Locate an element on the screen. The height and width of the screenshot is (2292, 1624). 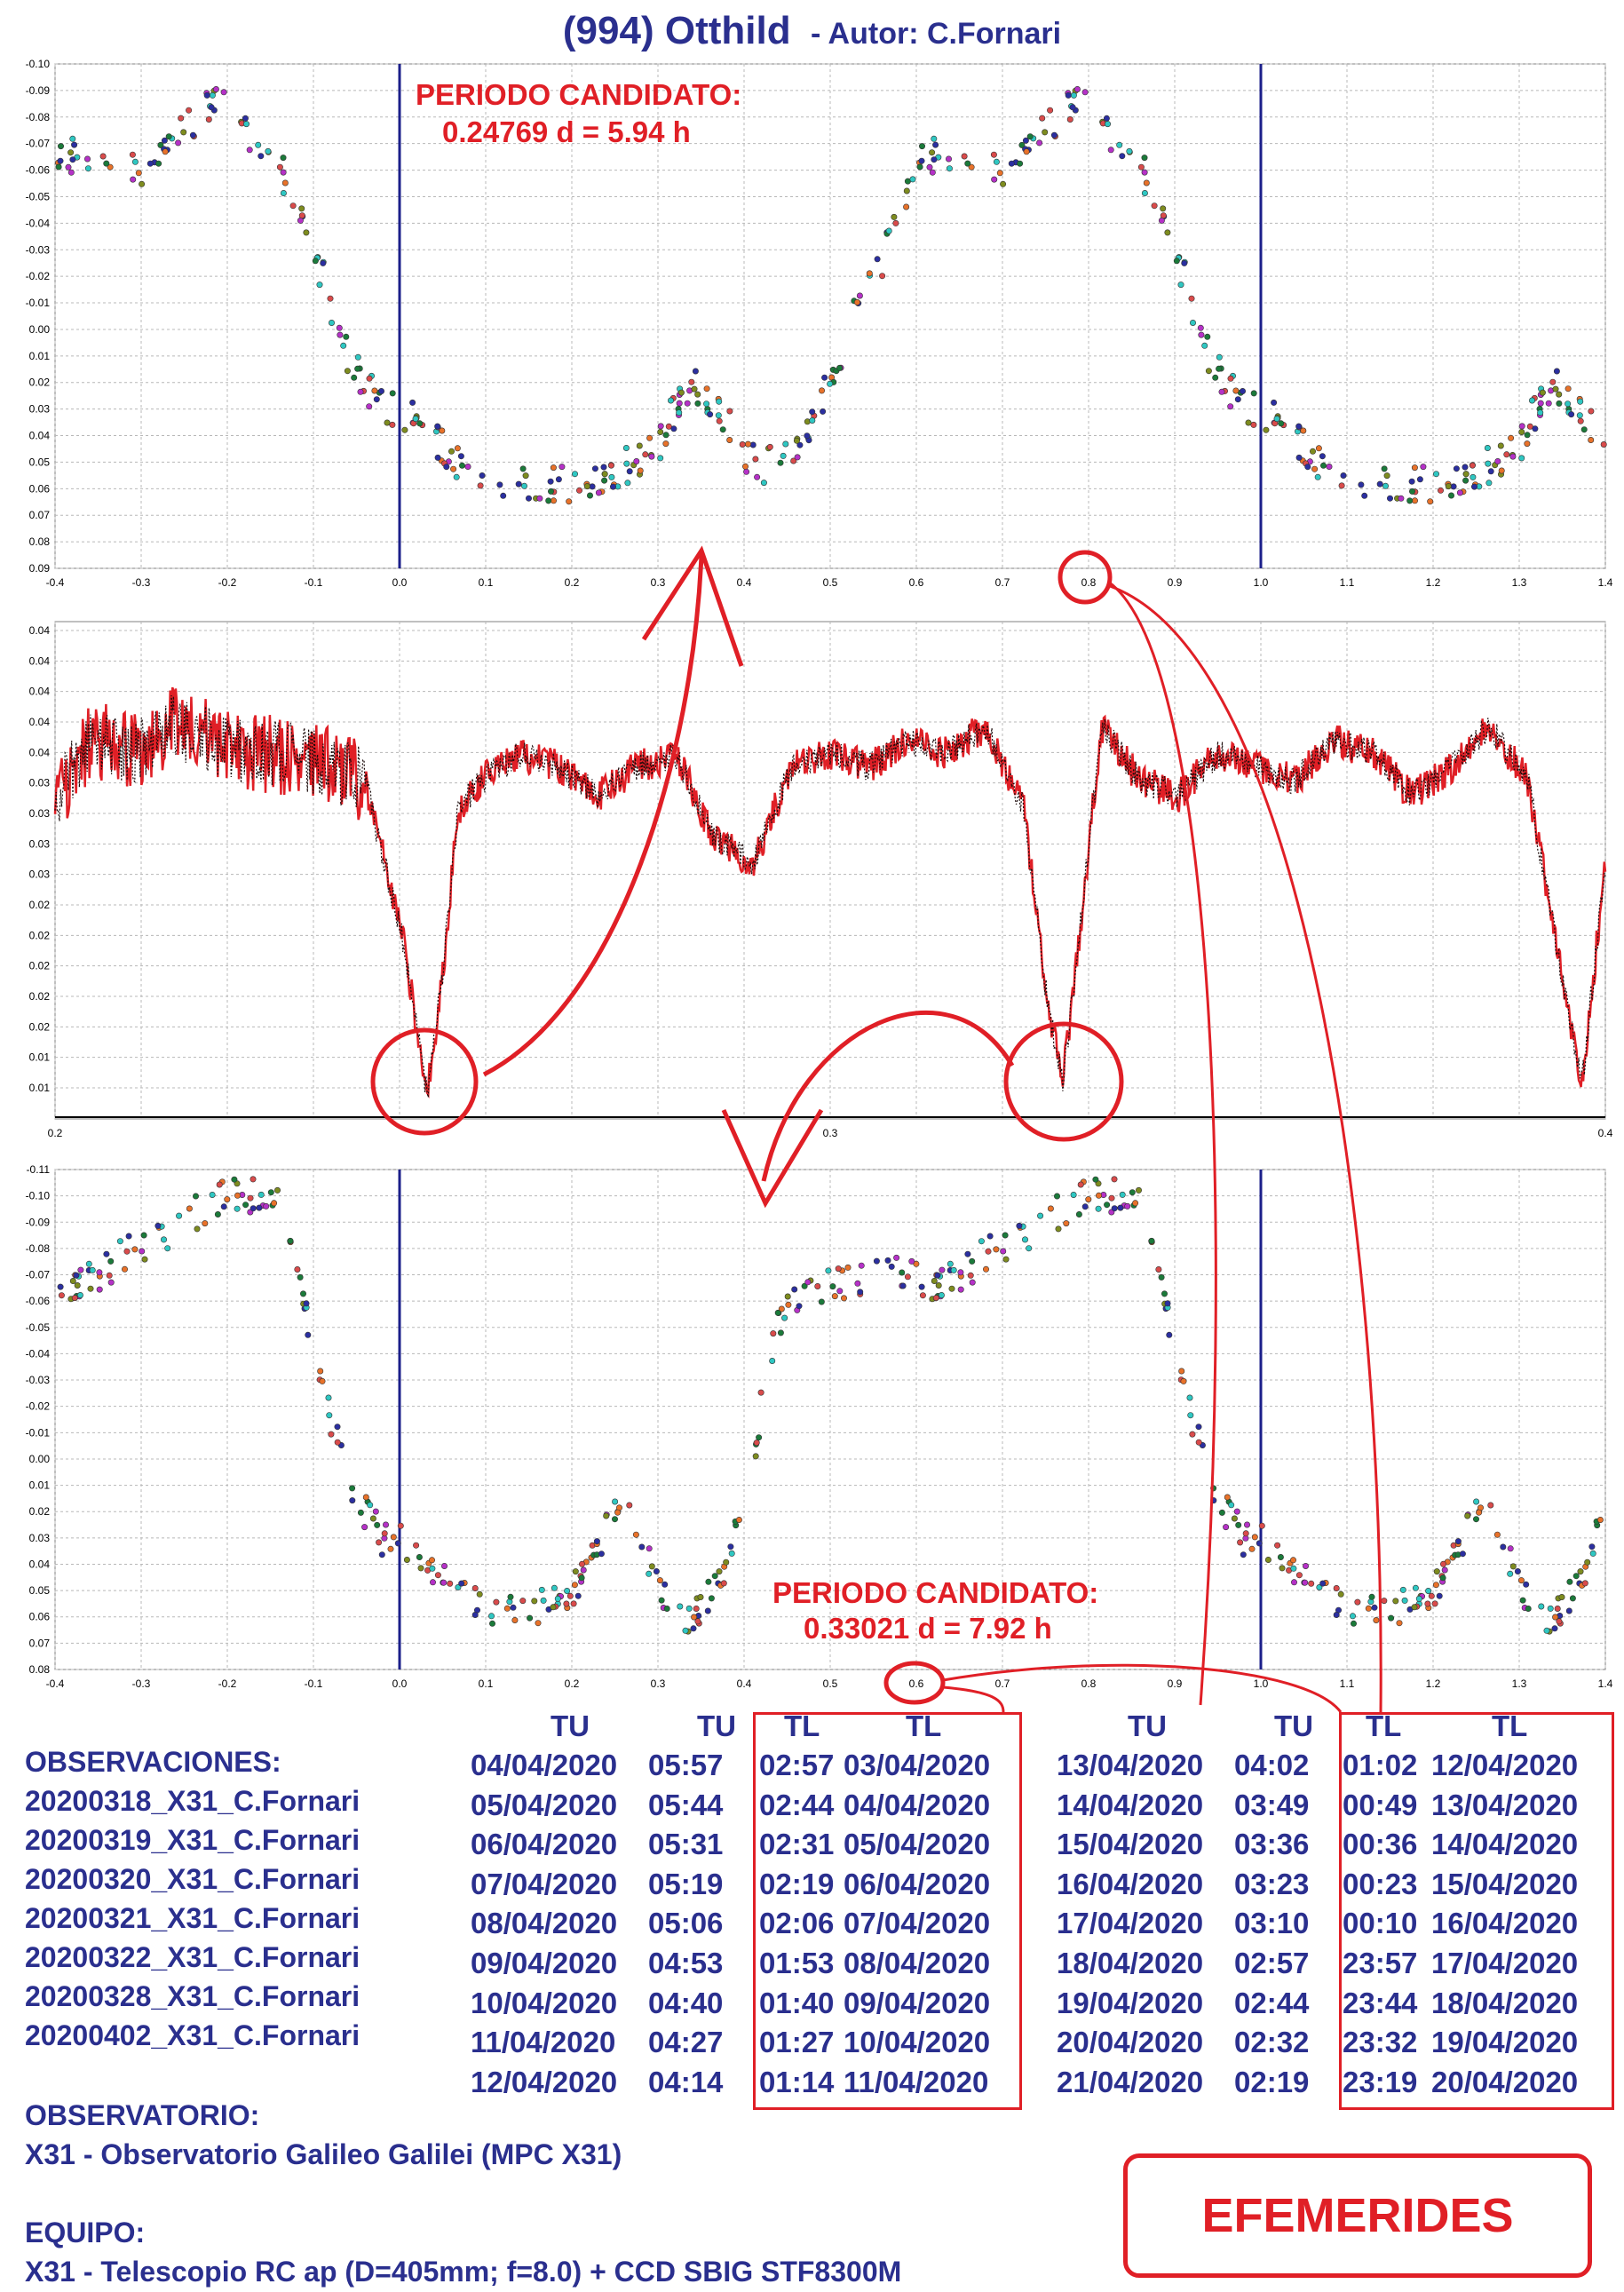
y-tick-label: 0.05 is located at coordinates (40, 1591).